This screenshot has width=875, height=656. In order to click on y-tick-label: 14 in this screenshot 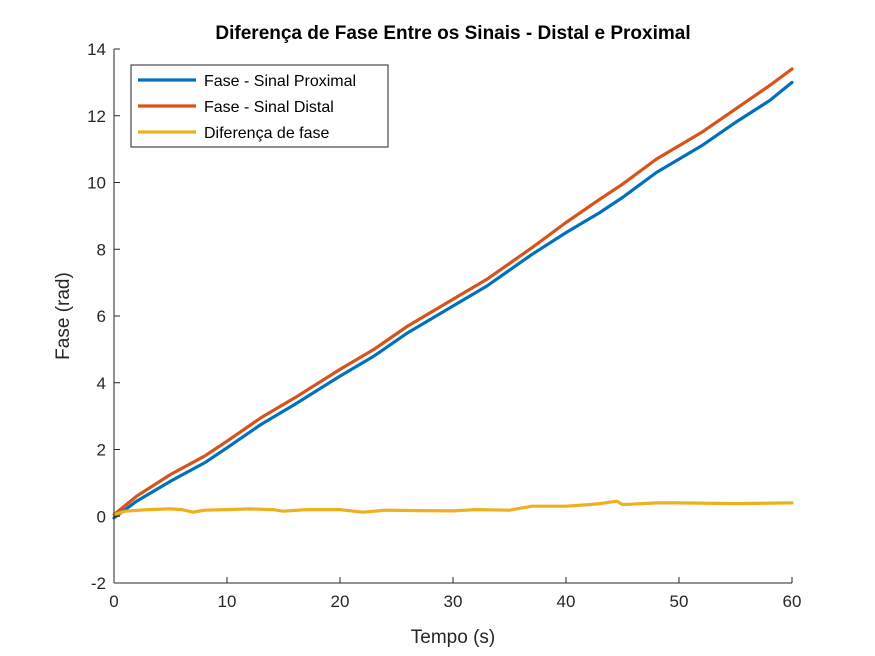, I will do `click(96, 49)`.